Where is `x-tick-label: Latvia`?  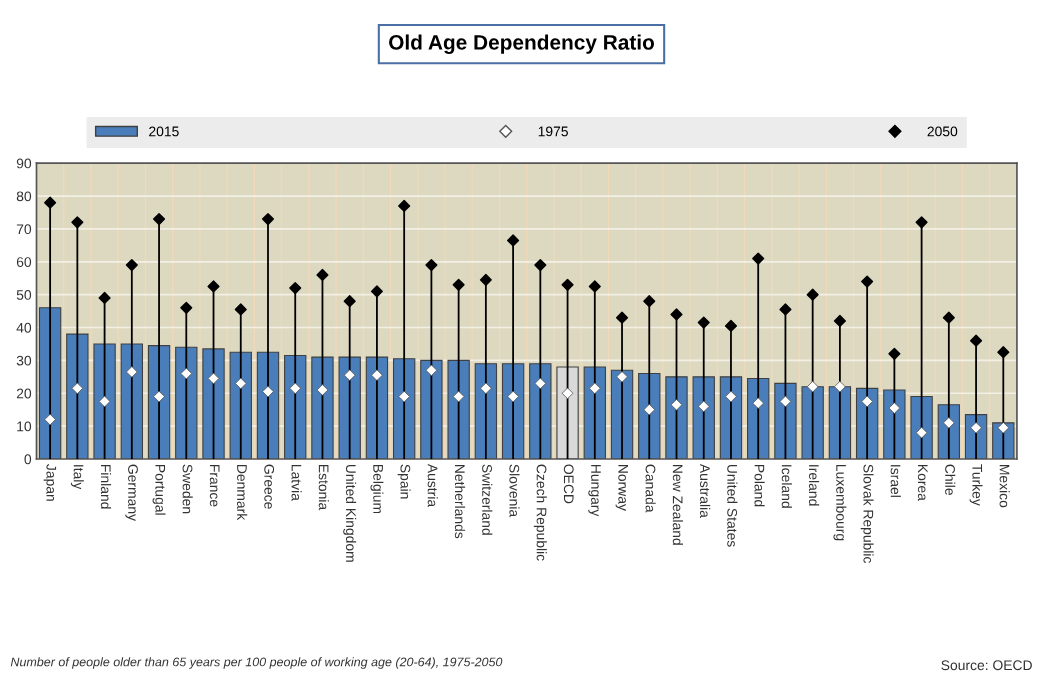 x-tick-label: Latvia is located at coordinates (296, 483).